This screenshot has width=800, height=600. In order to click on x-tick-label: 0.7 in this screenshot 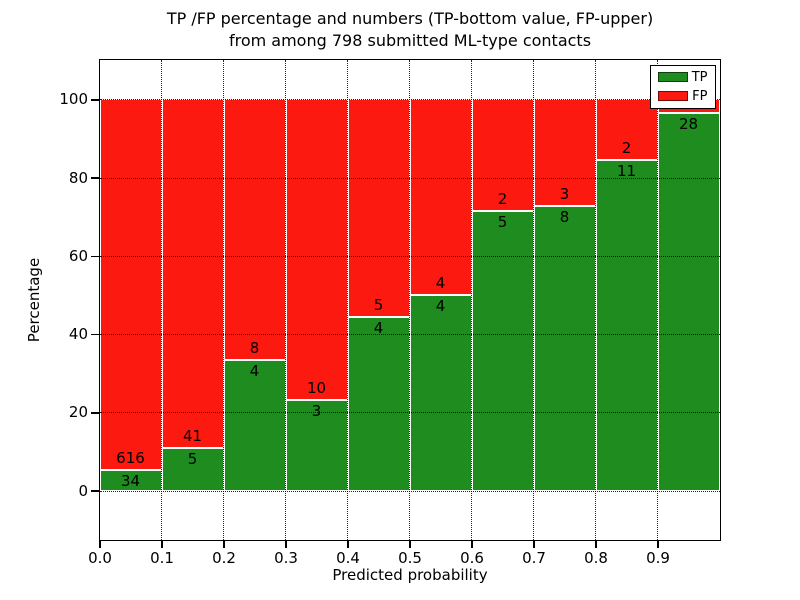, I will do `click(534, 558)`.